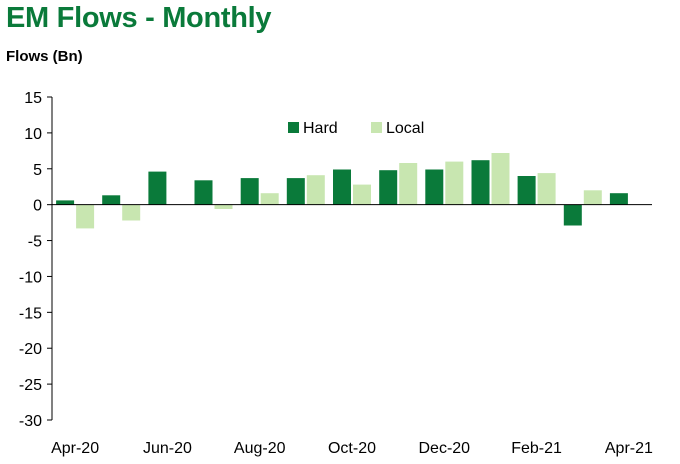  Describe the element at coordinates (37, 206) in the screenshot. I see `y-tick-label: 0` at that location.